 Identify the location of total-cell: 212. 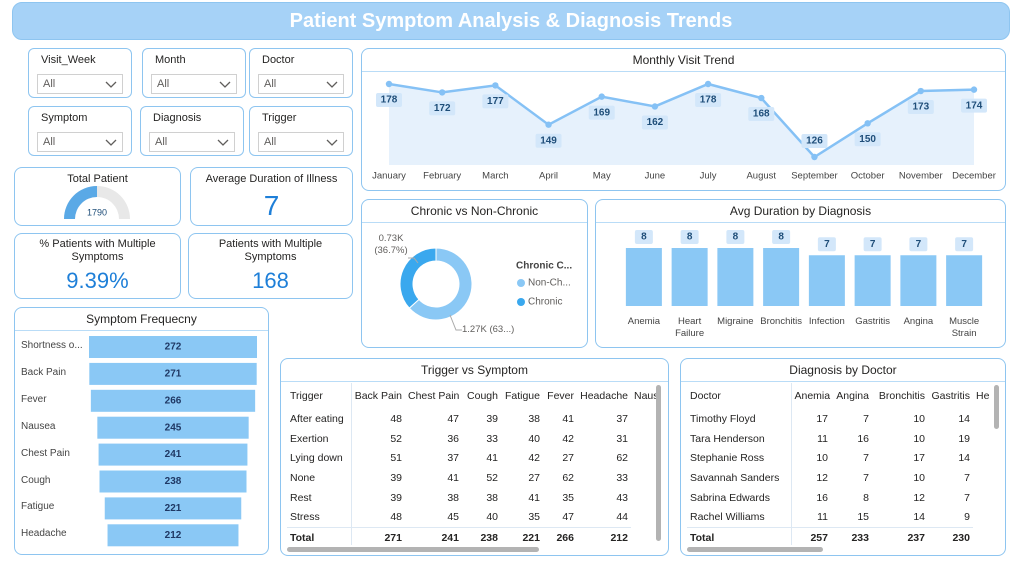
(604, 536).